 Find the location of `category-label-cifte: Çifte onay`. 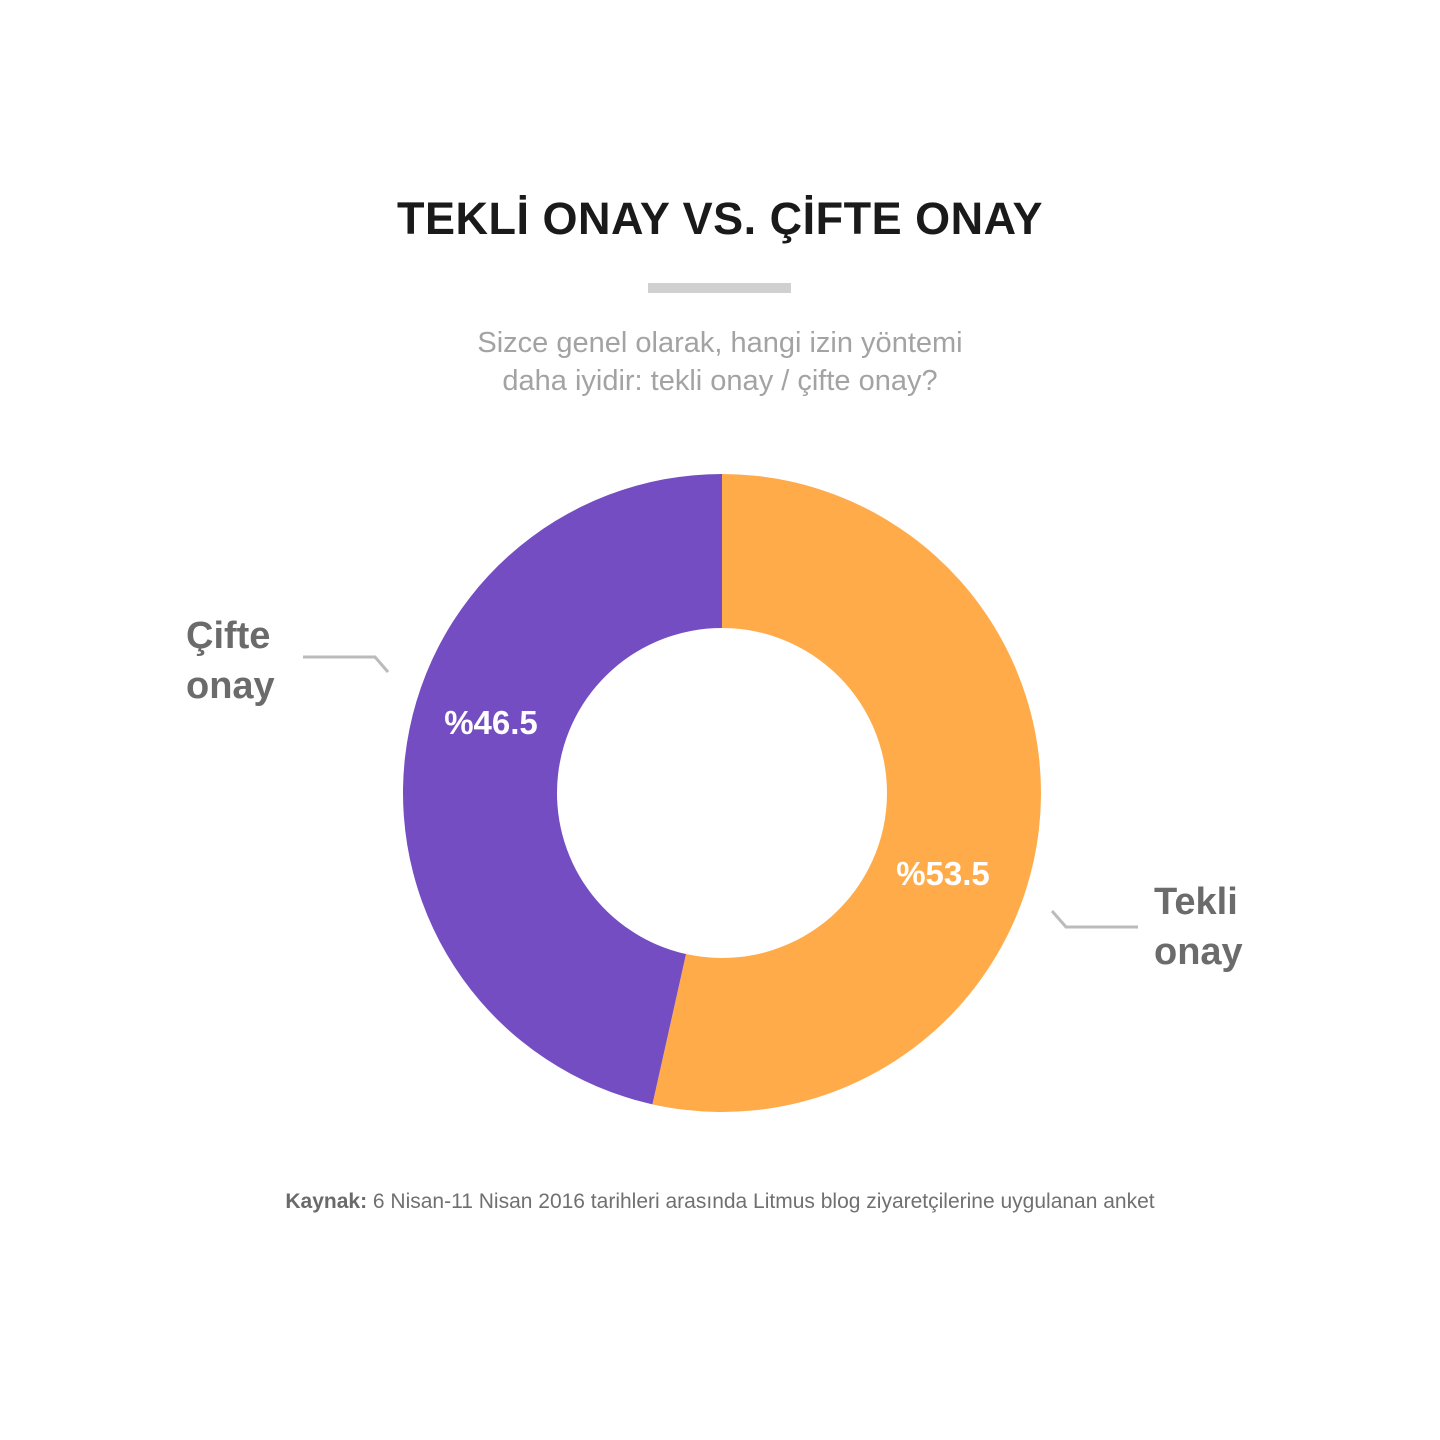

category-label-cifte: Çifte onay is located at coordinates (230, 661).